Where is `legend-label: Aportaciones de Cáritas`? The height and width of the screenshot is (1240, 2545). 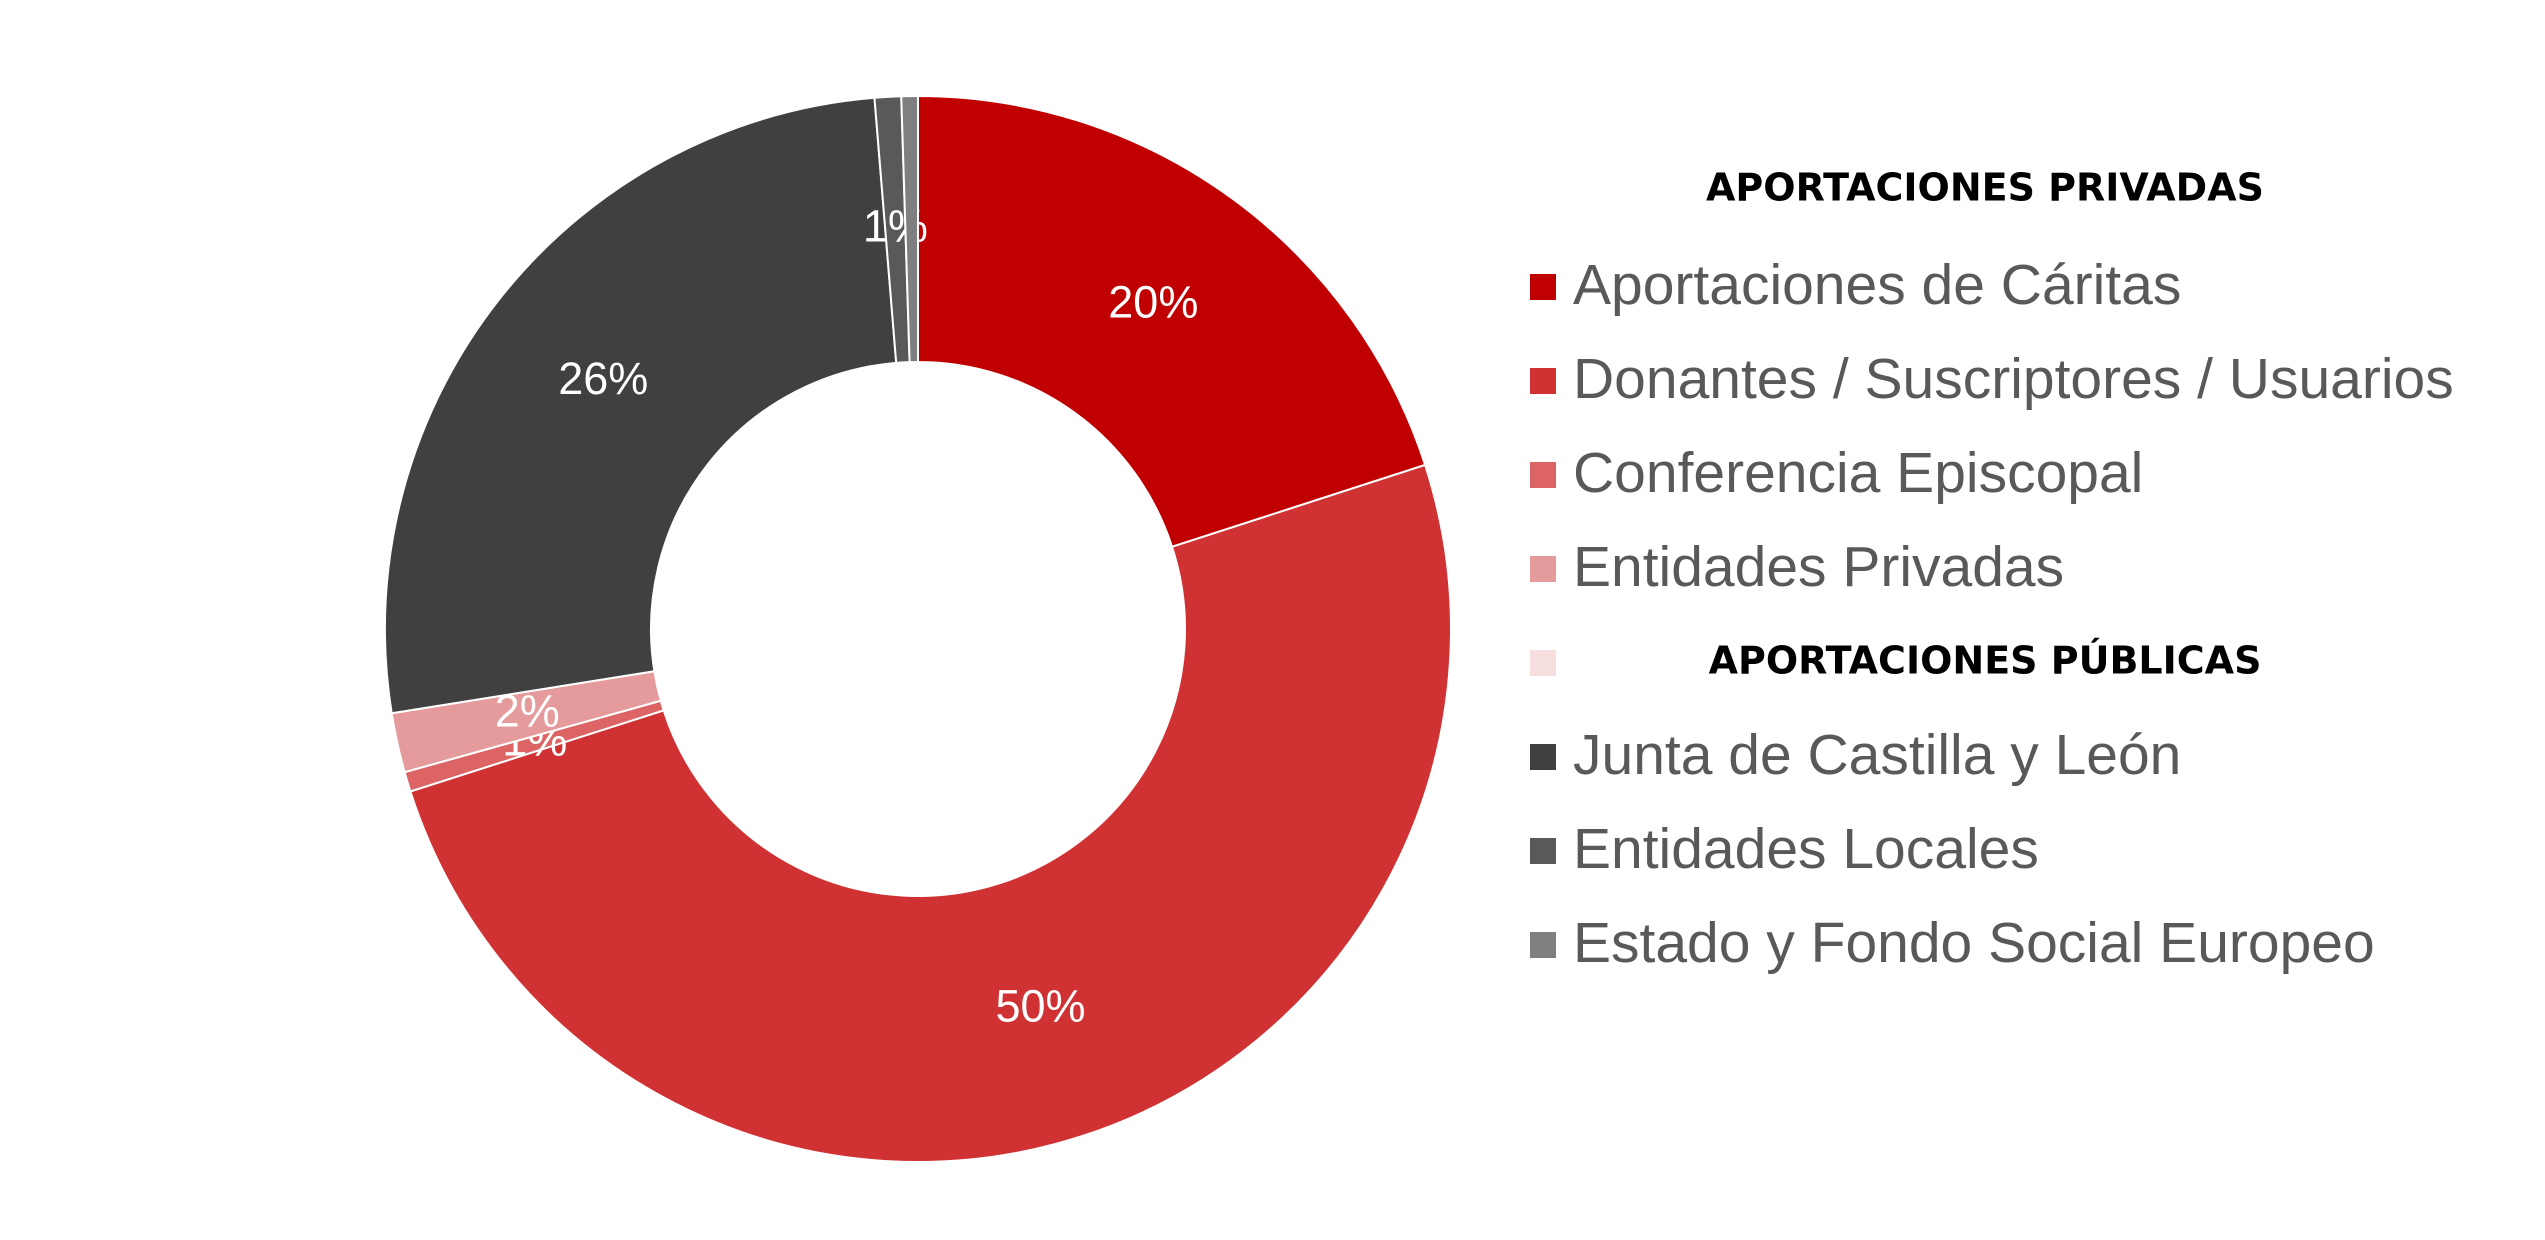 legend-label: Aportaciones de Cáritas is located at coordinates (1877, 285).